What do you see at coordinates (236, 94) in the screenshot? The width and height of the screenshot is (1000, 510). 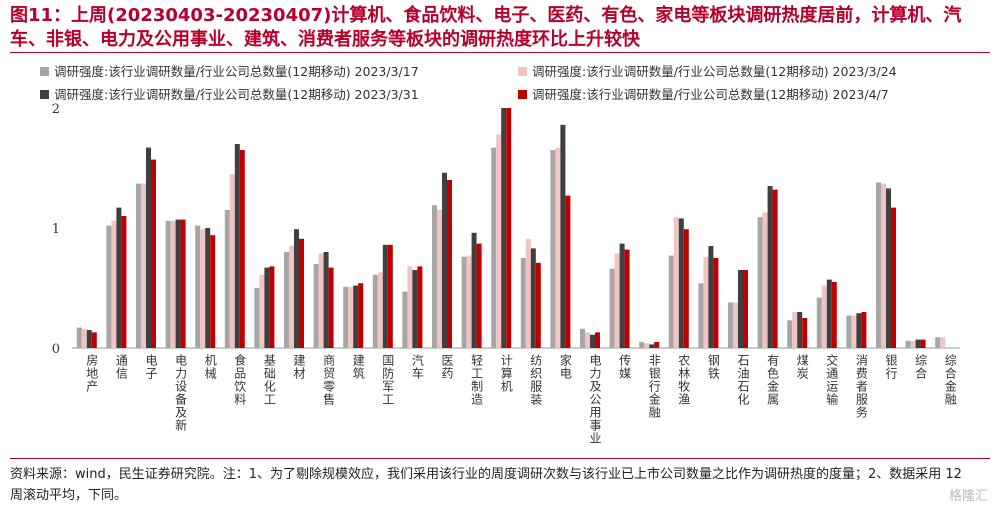 I see `legend-label: 调研强度:该行业调研数量/行业公司总数量(12期移动) 2023/3/31` at bounding box center [236, 94].